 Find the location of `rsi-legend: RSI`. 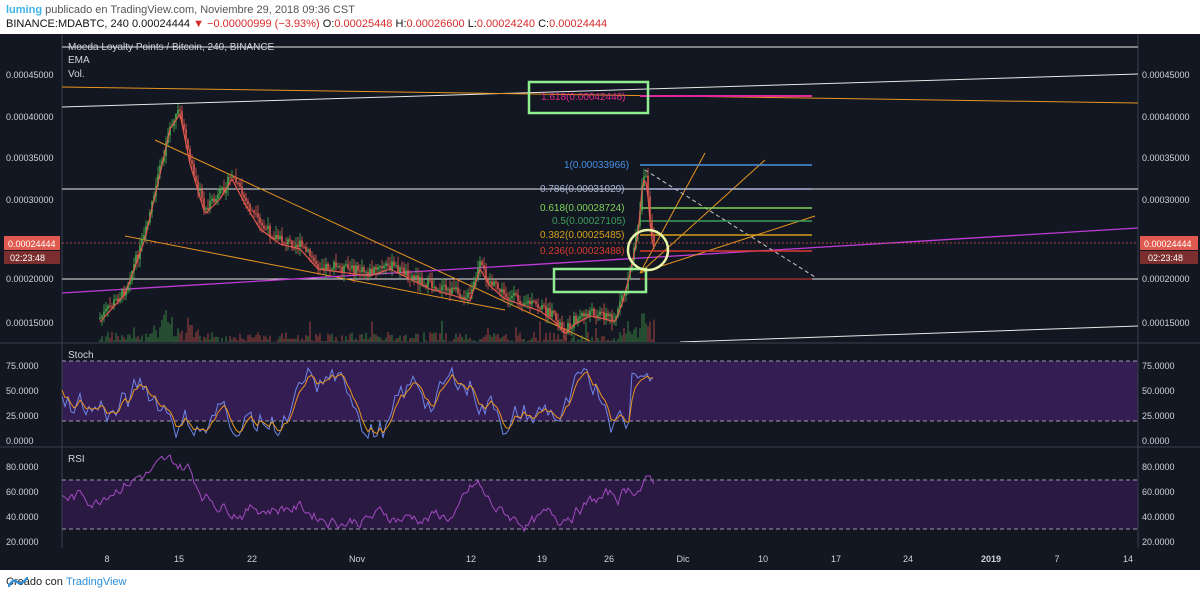

rsi-legend: RSI is located at coordinates (76, 459).